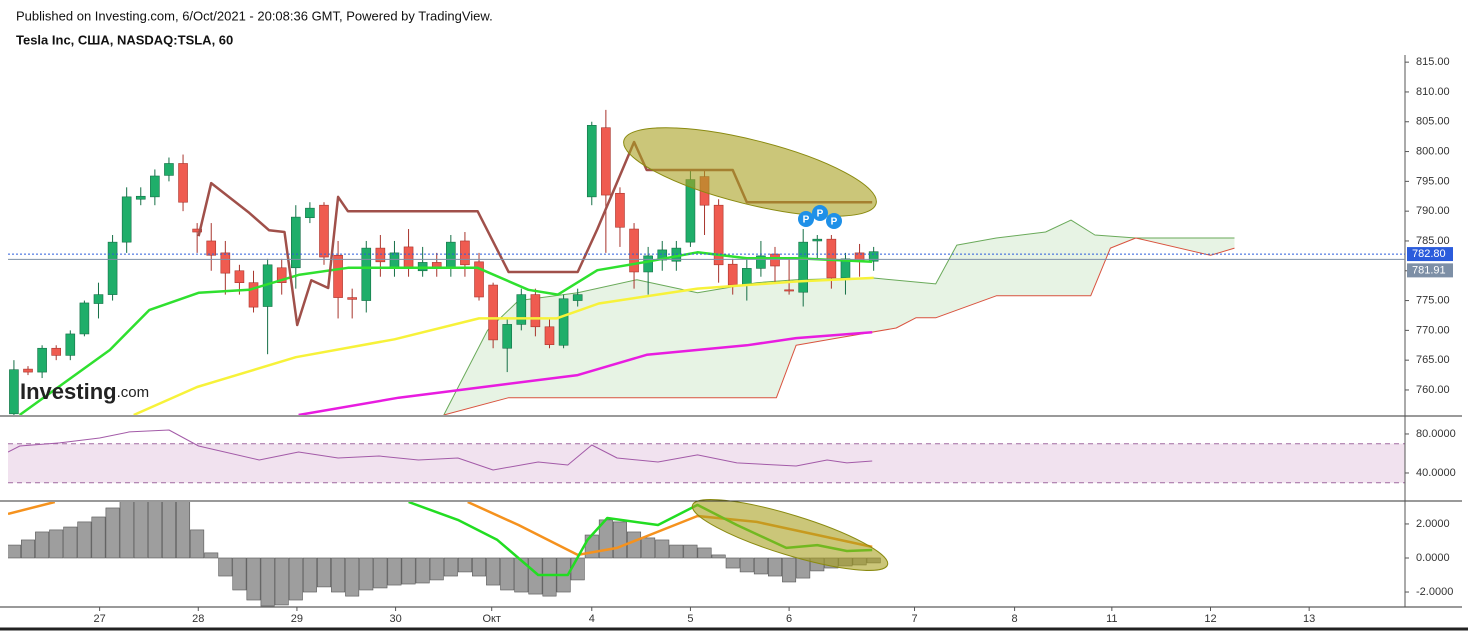 This screenshot has width=1468, height=632. Describe the element at coordinates (1433, 300) in the screenshot. I see `y-tick-label: 775.00` at that location.